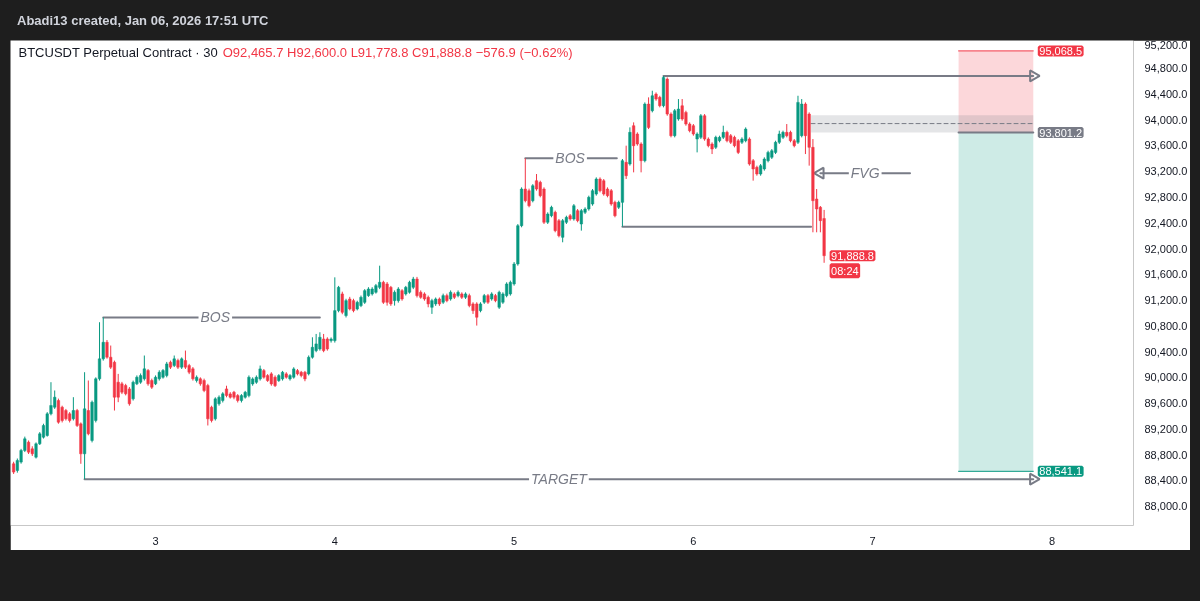  Describe the element at coordinates (693, 540) in the screenshot. I see `x-tick-label: 6` at that location.